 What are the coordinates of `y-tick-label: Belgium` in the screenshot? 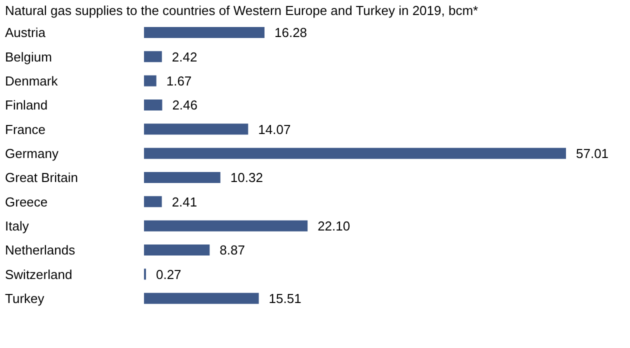 It's located at (28, 56).